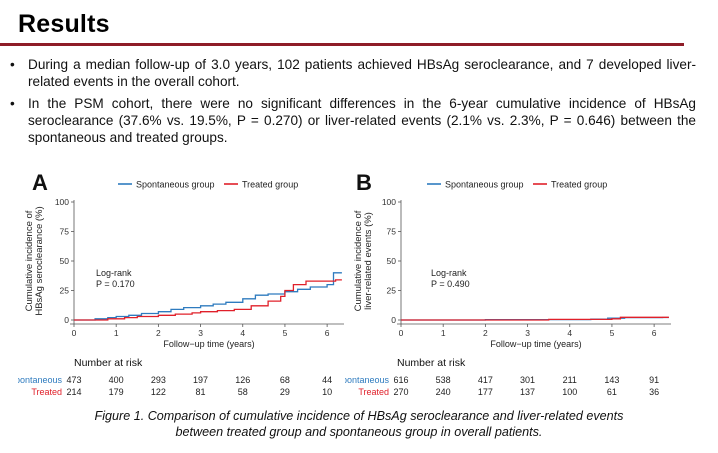  What do you see at coordinates (285, 380) in the screenshot?
I see `risk-value: 68` at bounding box center [285, 380].